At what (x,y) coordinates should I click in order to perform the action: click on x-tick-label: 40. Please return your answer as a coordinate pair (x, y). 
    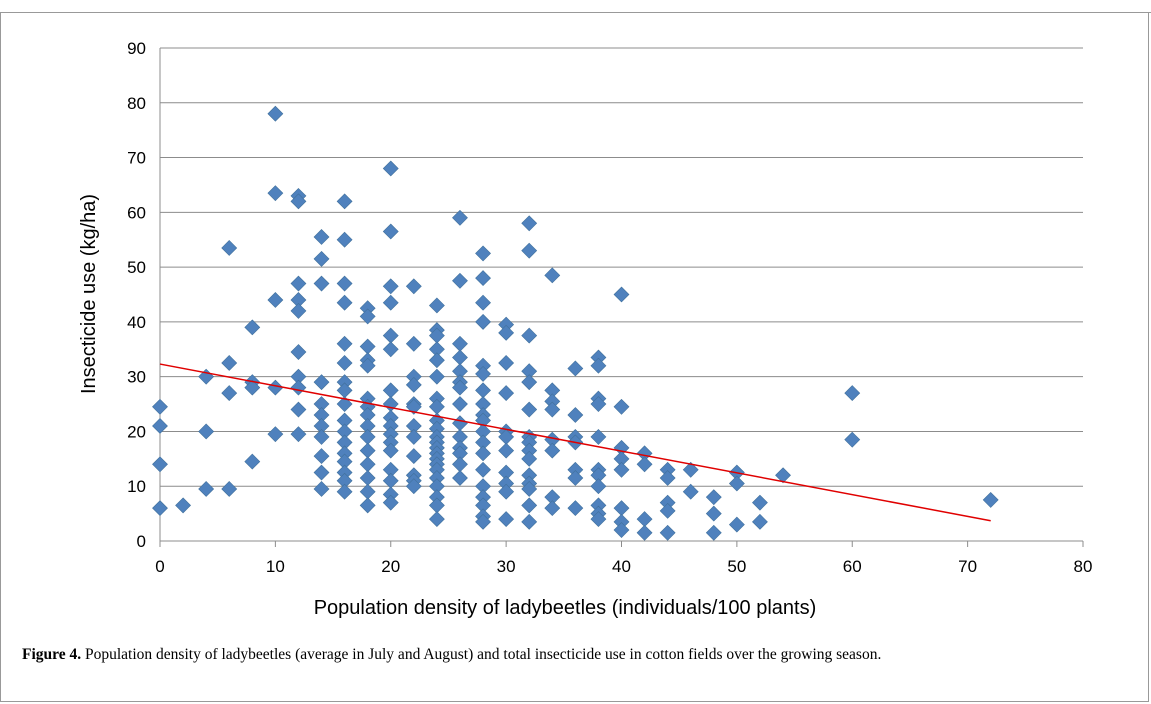
    Looking at the image, I should click on (621, 566).